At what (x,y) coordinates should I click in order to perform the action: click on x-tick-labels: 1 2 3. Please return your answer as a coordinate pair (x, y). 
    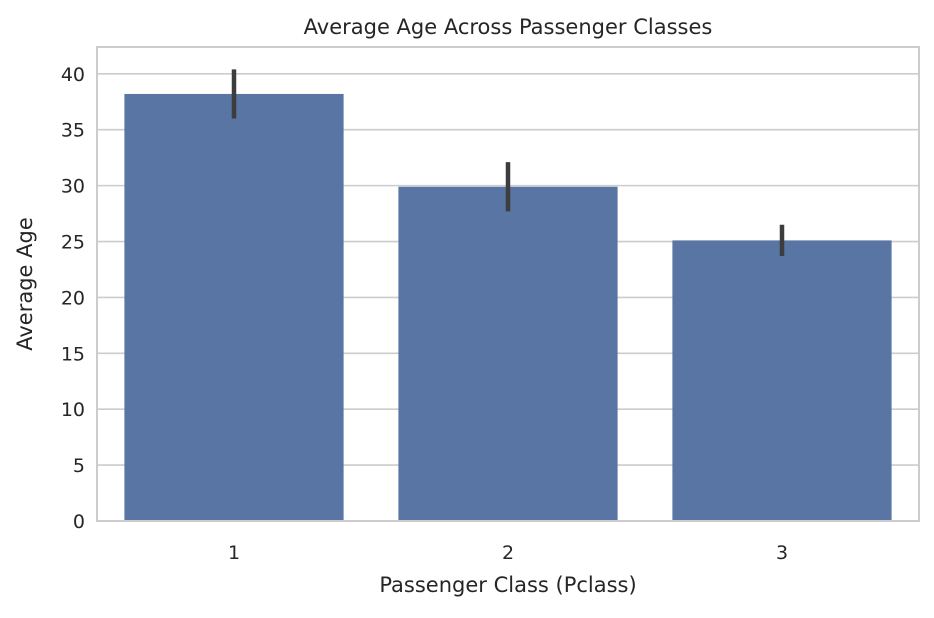
    Looking at the image, I should click on (508, 553).